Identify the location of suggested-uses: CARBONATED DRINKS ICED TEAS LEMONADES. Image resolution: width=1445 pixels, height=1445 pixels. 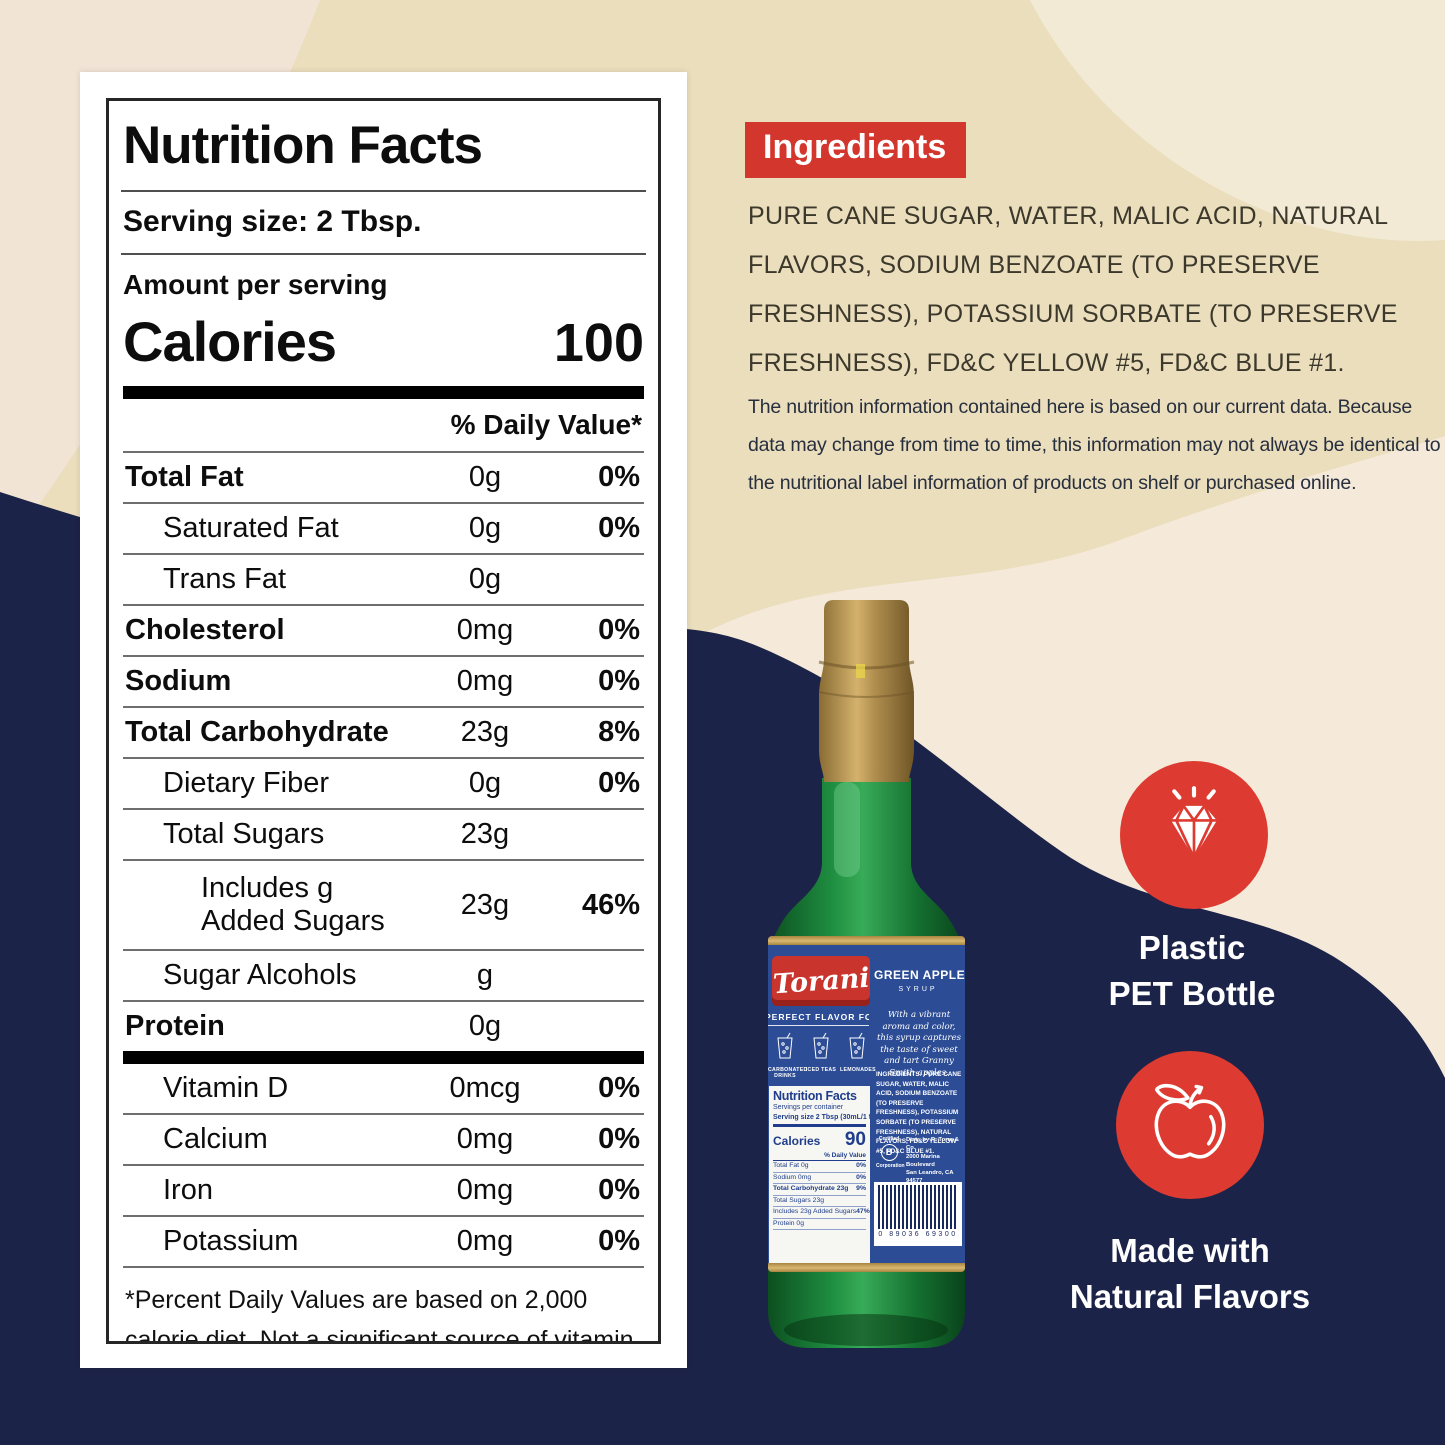
(822, 1055).